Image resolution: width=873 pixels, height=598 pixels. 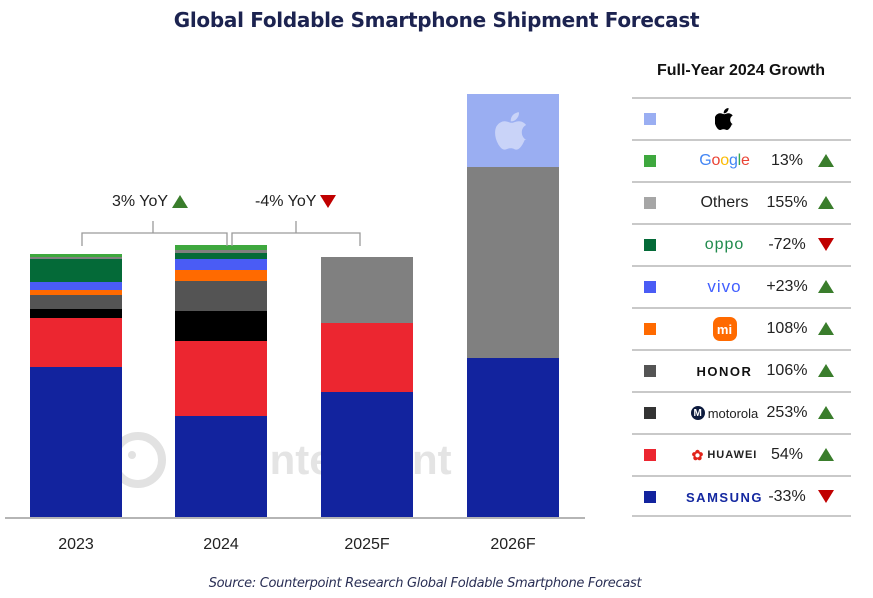 What do you see at coordinates (732, 455) in the screenshot?
I see `brand-name: HUAWEI` at bounding box center [732, 455].